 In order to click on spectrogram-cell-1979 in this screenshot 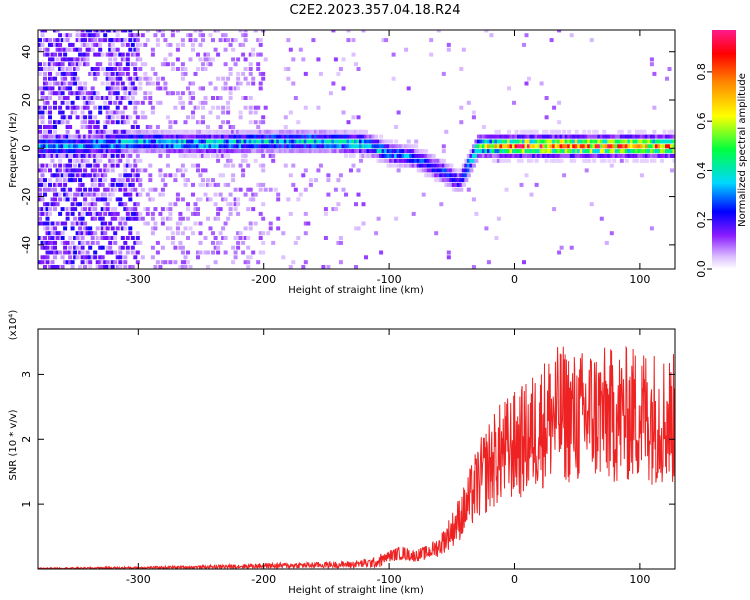, I will do `click(265, 136)`.